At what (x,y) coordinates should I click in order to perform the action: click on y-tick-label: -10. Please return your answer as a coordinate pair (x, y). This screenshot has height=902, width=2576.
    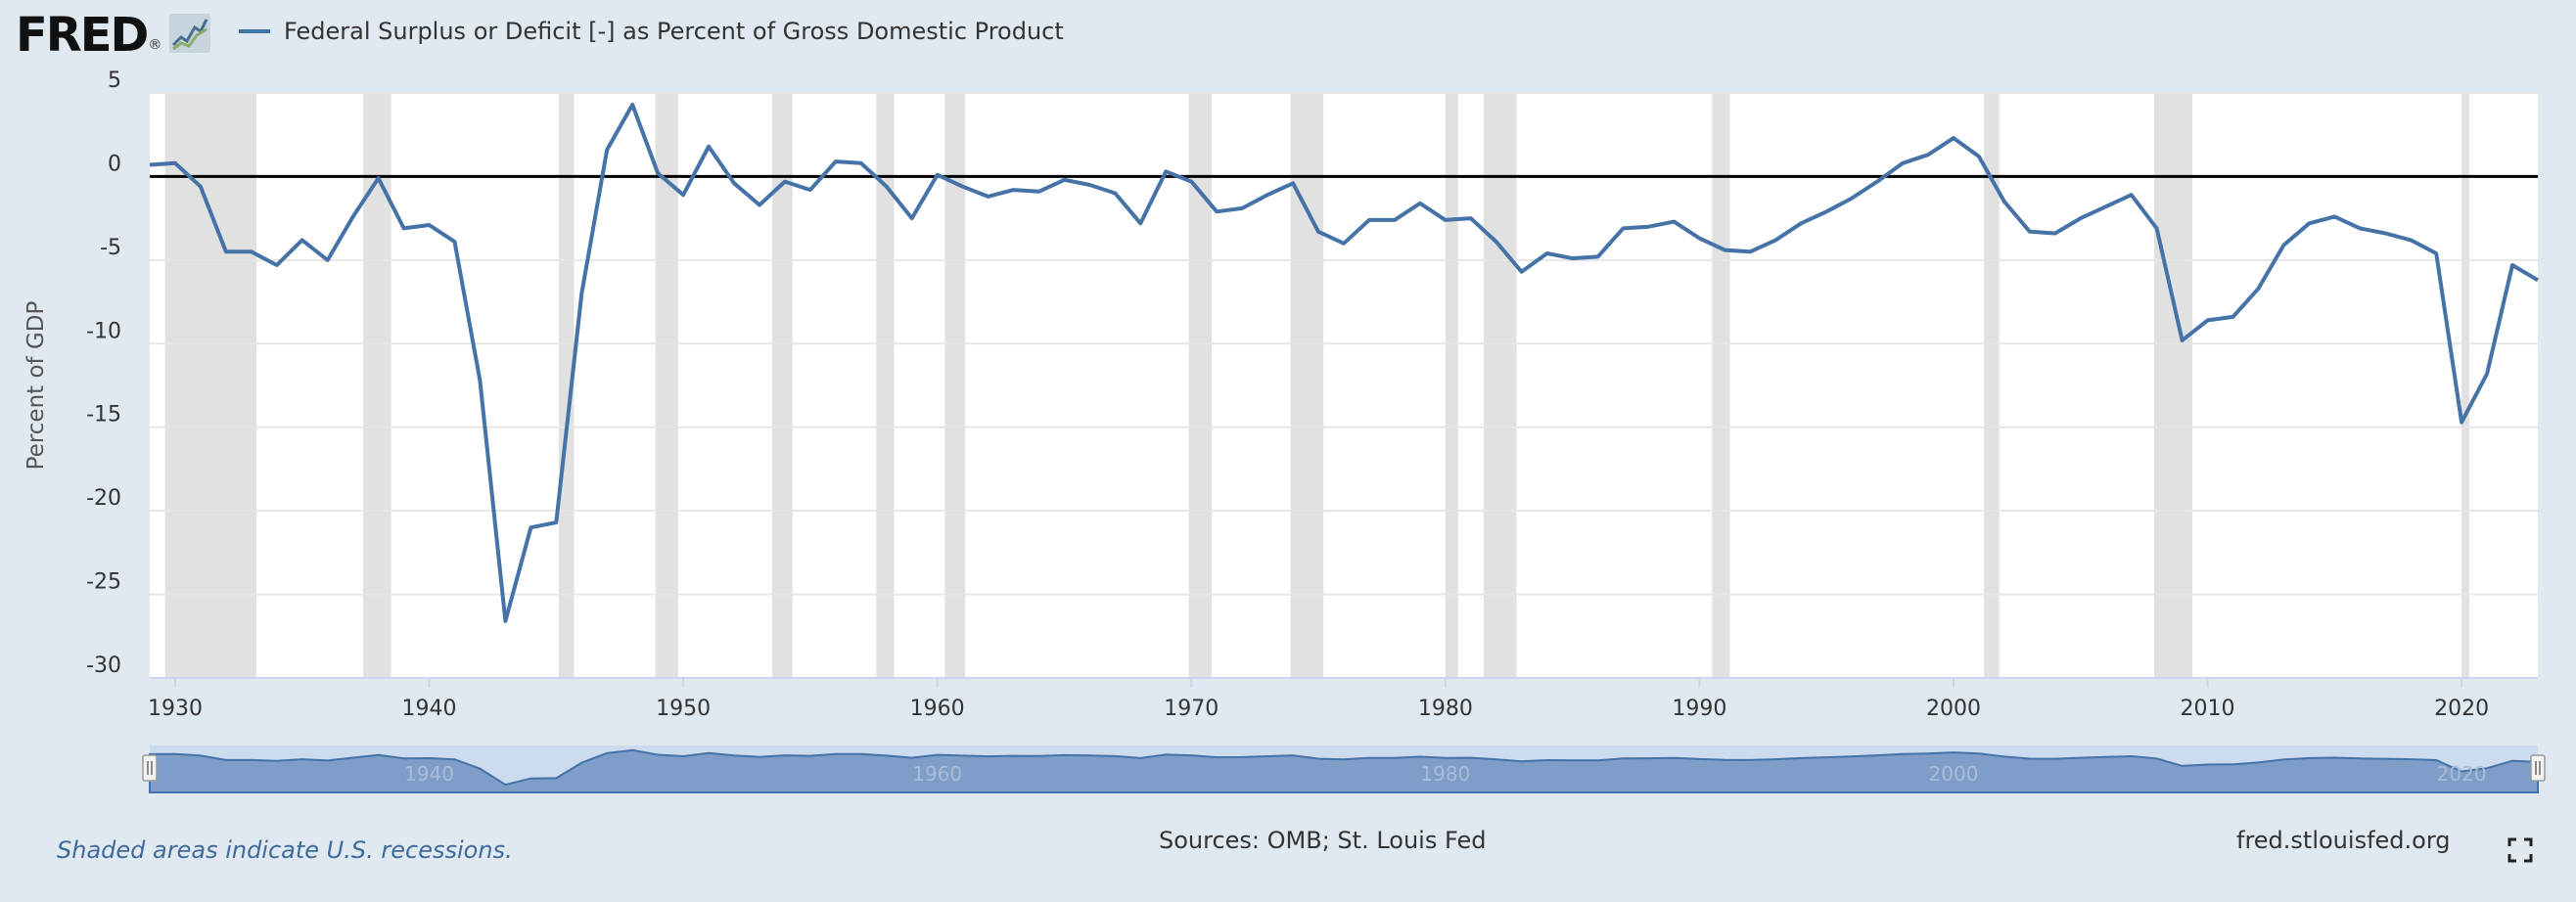
    Looking at the image, I should click on (104, 331).